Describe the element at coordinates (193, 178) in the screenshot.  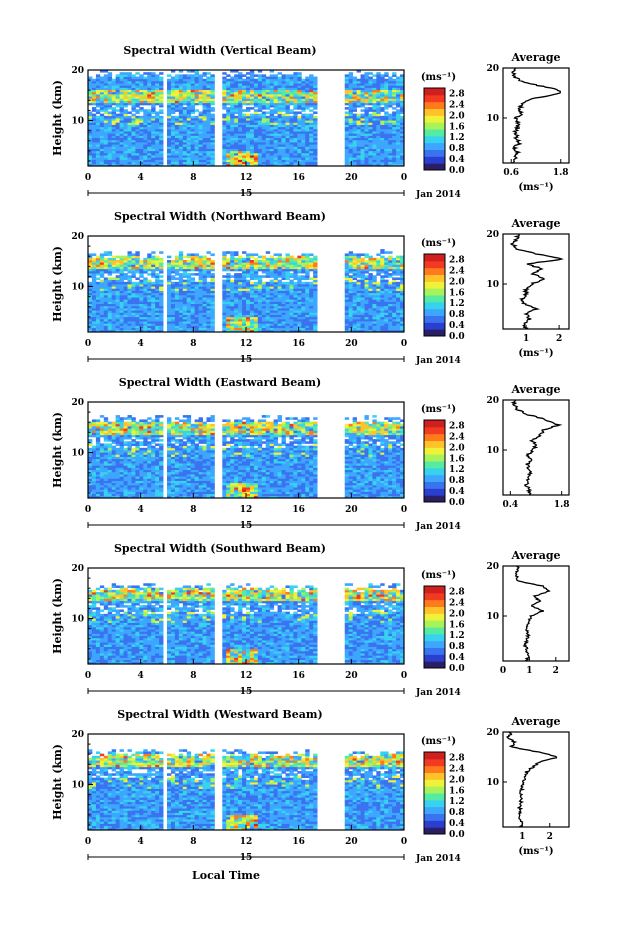
I see `x-tick-label: 8` at that location.